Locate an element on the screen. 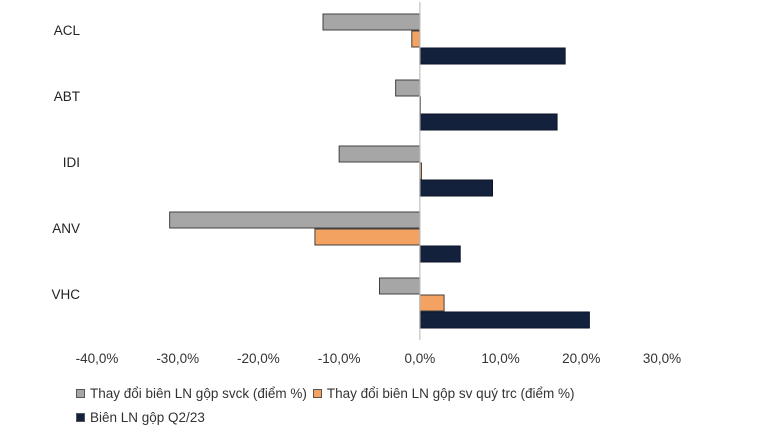 This screenshot has height=442, width=765. bar-yoy-anv is located at coordinates (295, 220).